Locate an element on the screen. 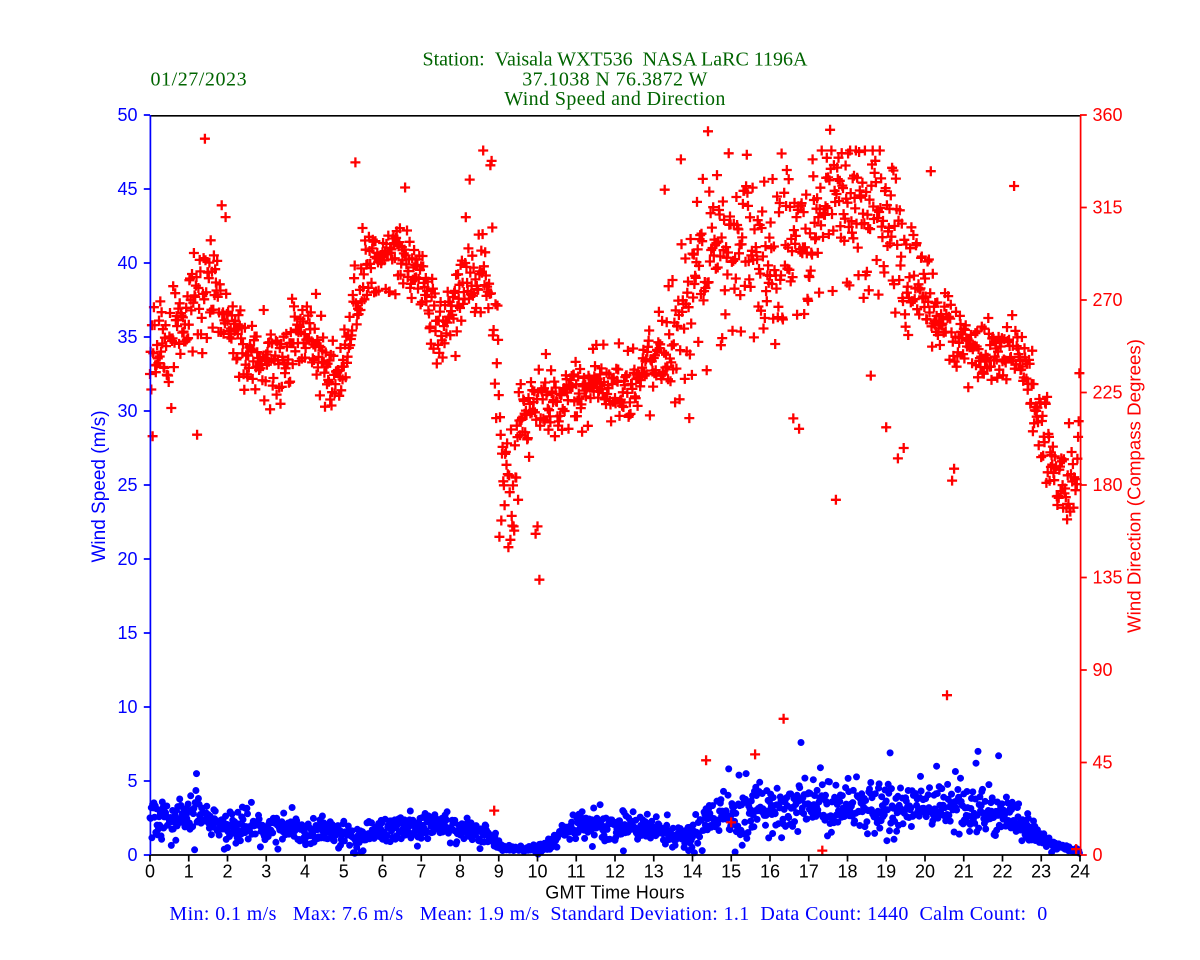  svg-text: 180 is located at coordinates (1108, 485).